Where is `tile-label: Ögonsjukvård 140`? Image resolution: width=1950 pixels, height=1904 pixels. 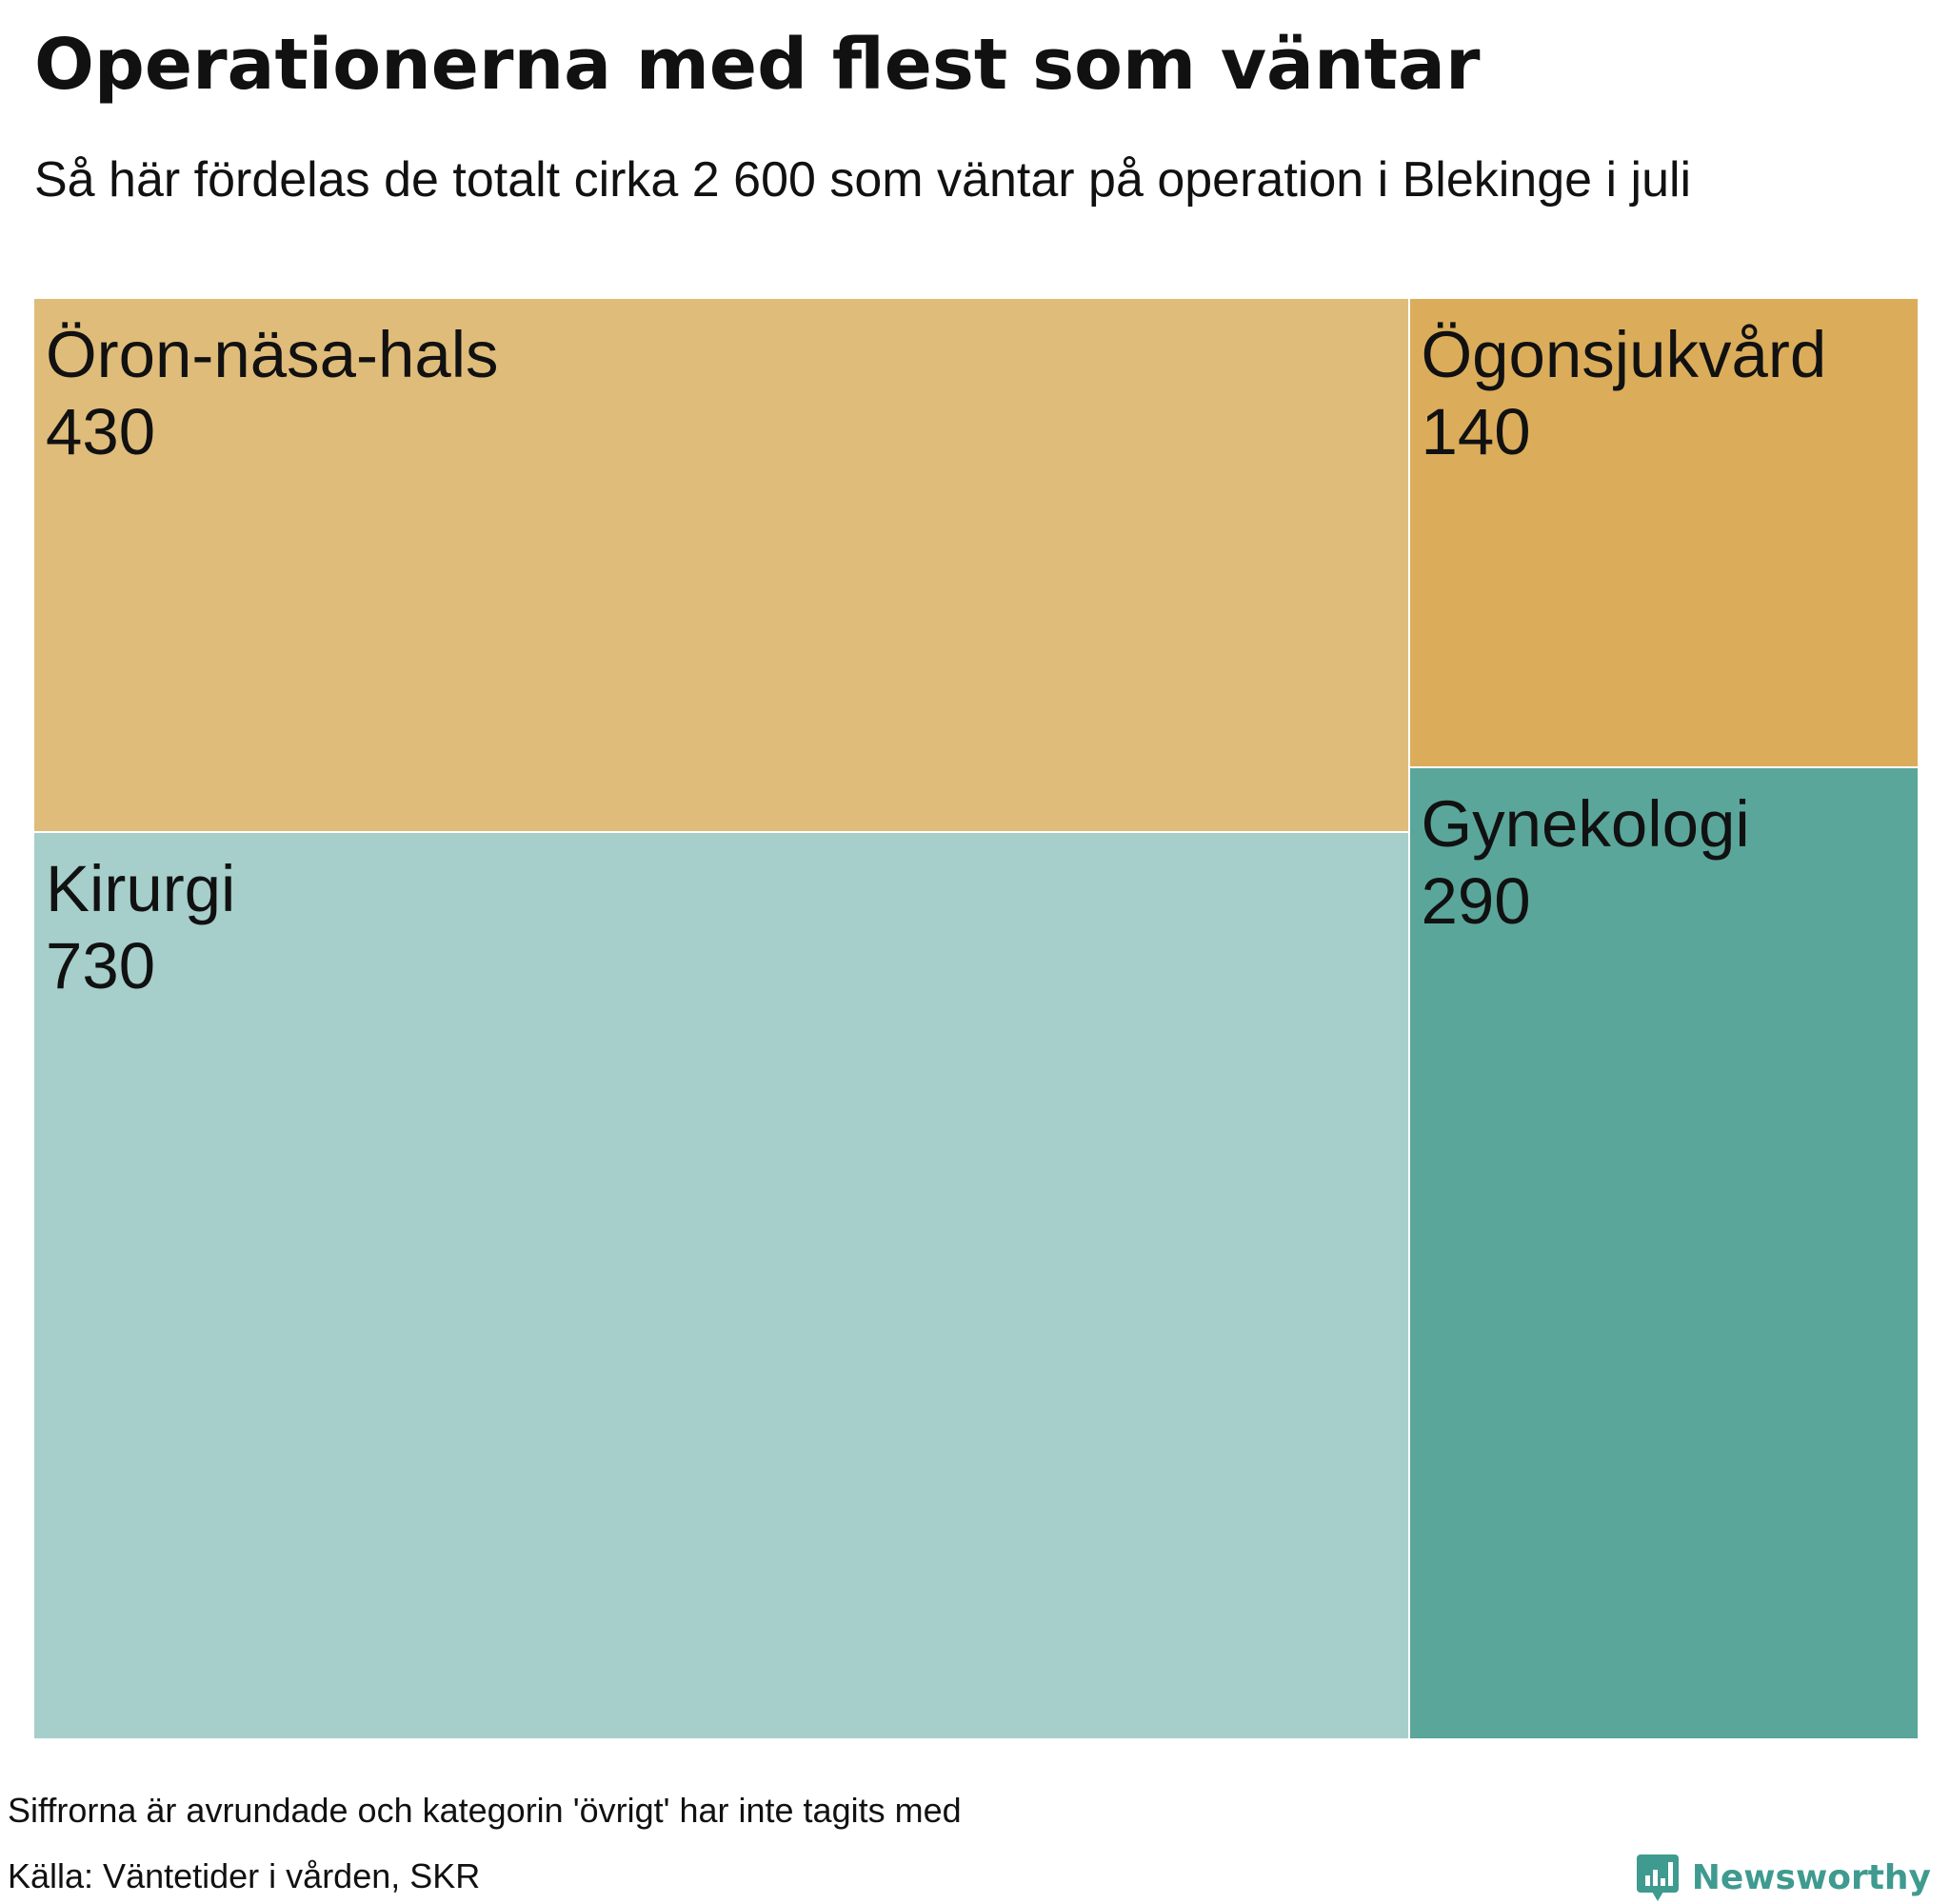
tile-label: Ögonsjukvård 140 is located at coordinates (1624, 393).